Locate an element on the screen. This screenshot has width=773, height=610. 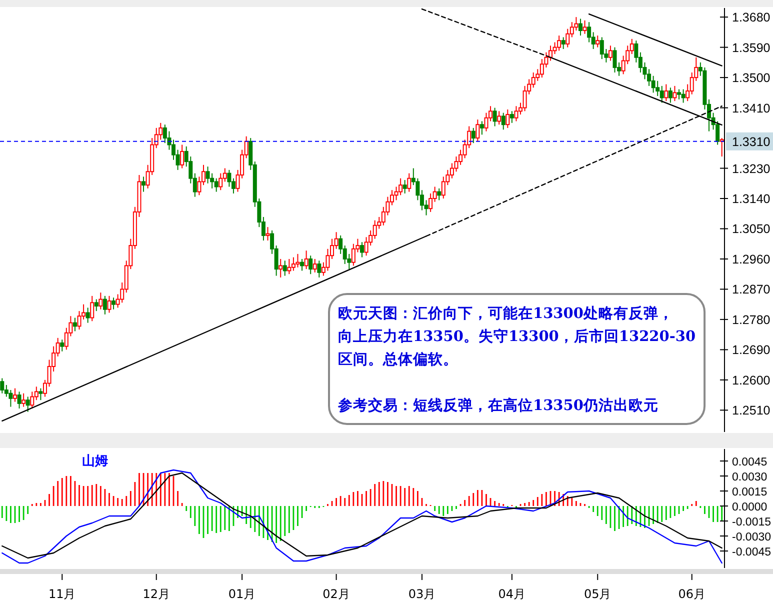
y-tick-label: 0.0045 is located at coordinates (750, 462).